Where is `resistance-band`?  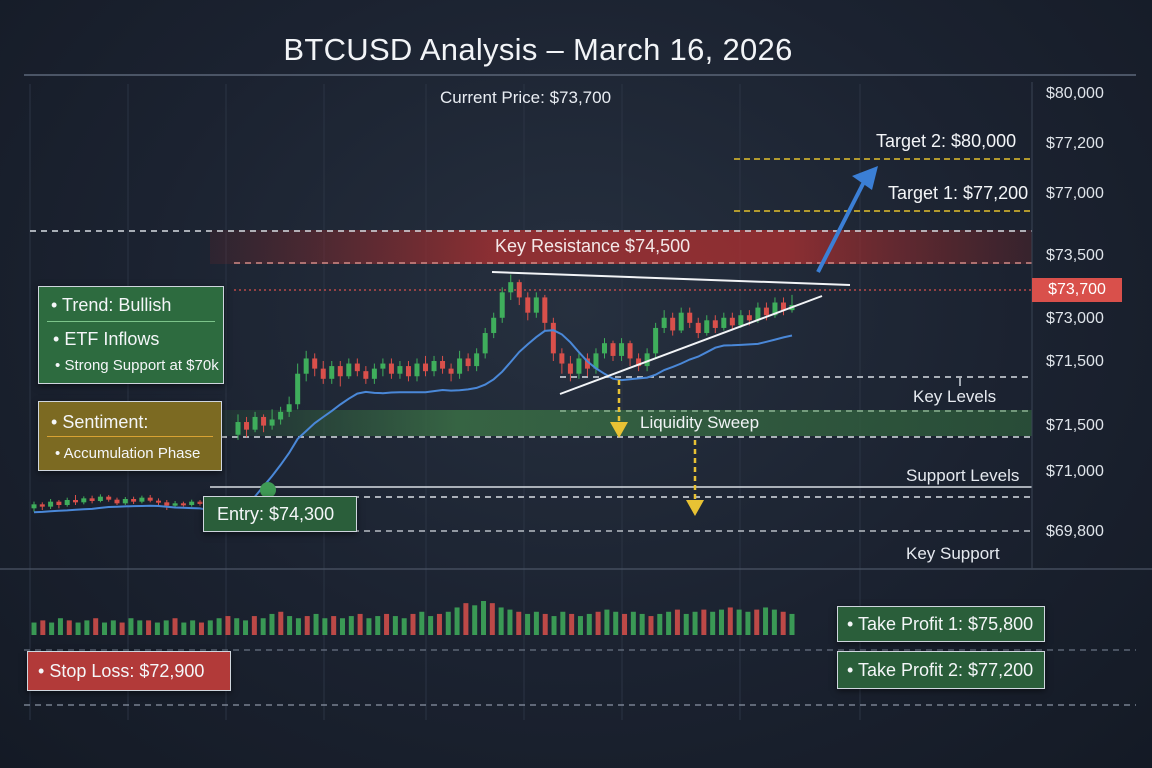 resistance-band is located at coordinates (621, 247).